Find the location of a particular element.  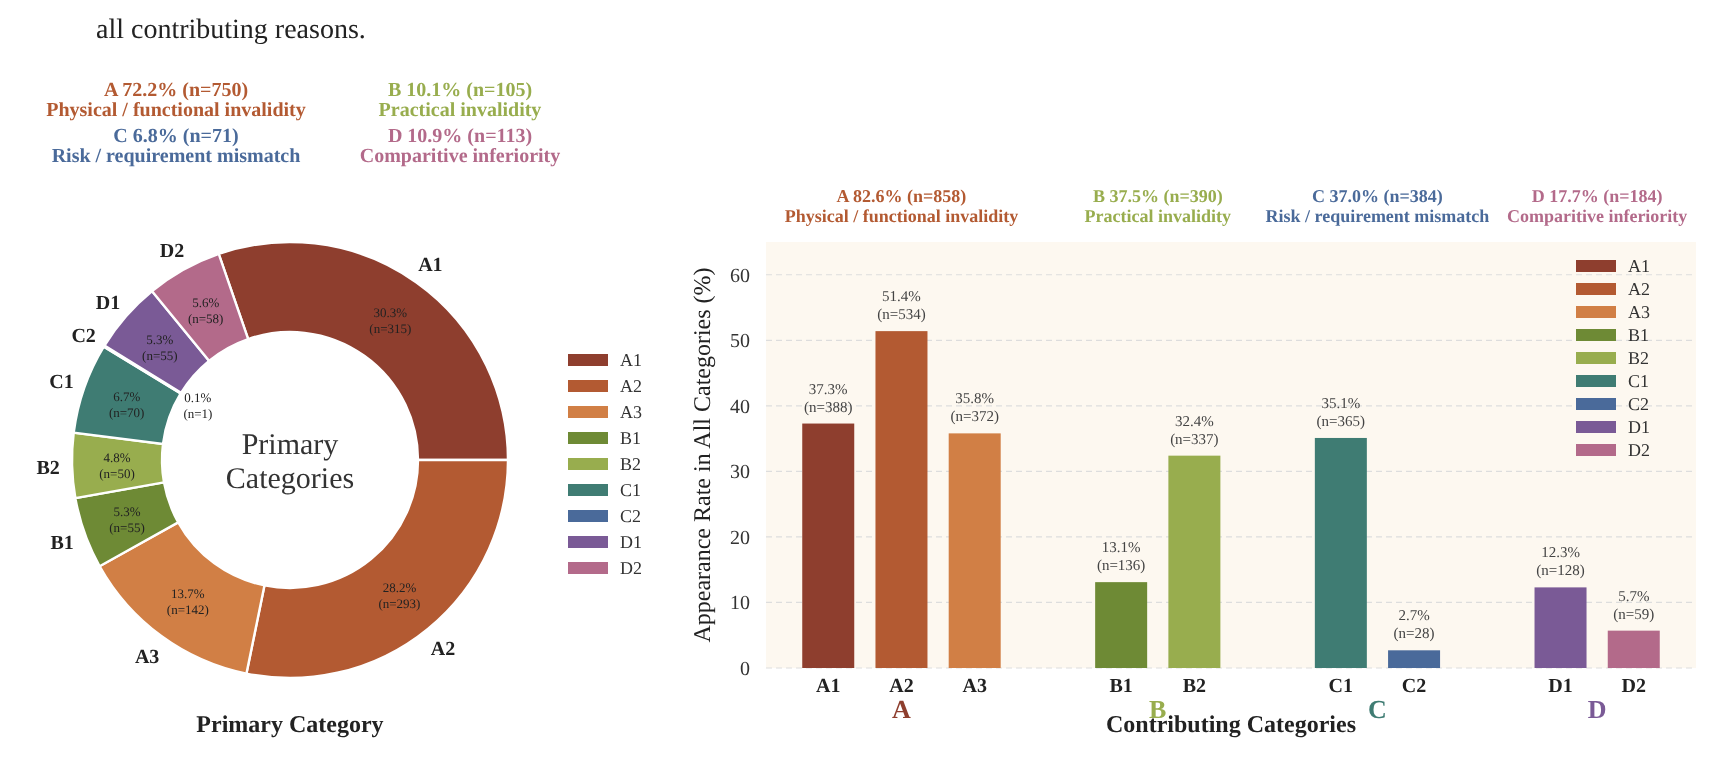

x-tick-label: A2 is located at coordinates (901, 687).